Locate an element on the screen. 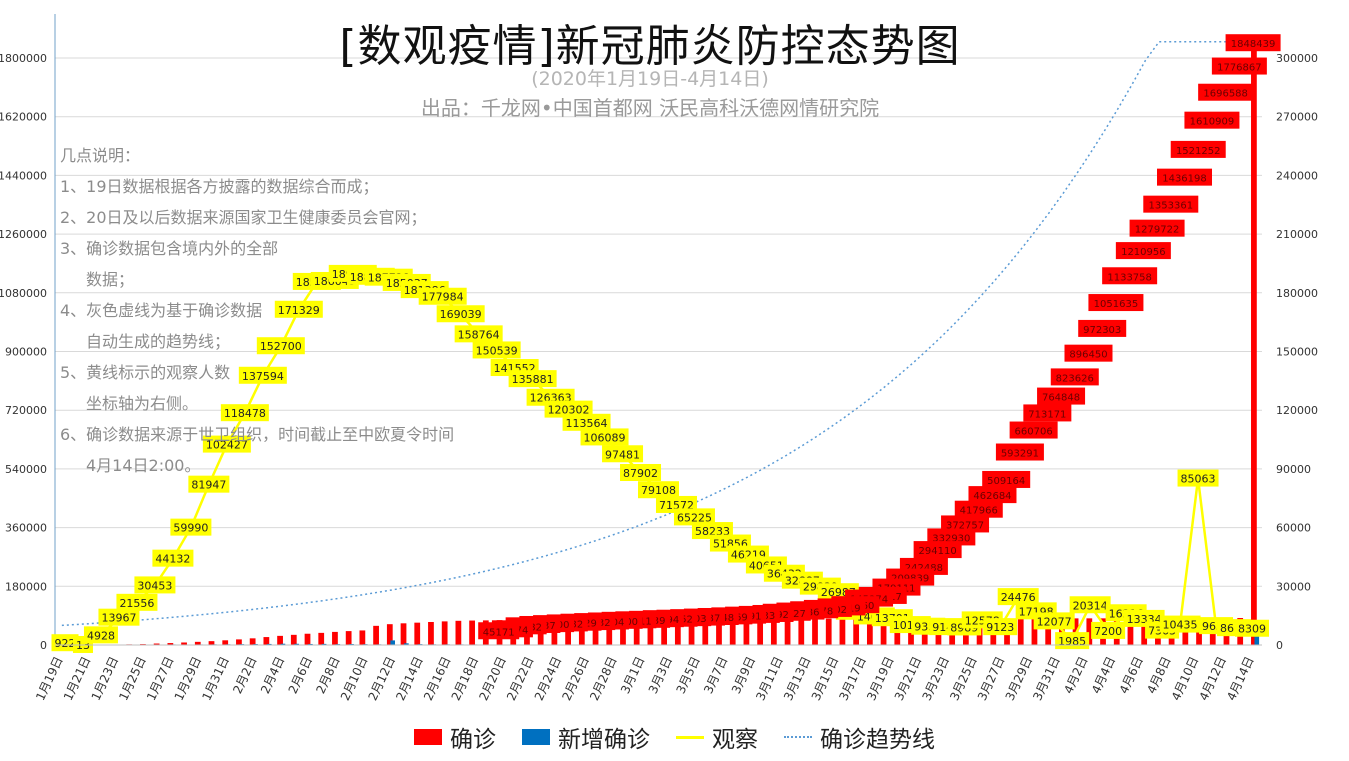  legend-item: 确诊 is located at coordinates (455, 737).